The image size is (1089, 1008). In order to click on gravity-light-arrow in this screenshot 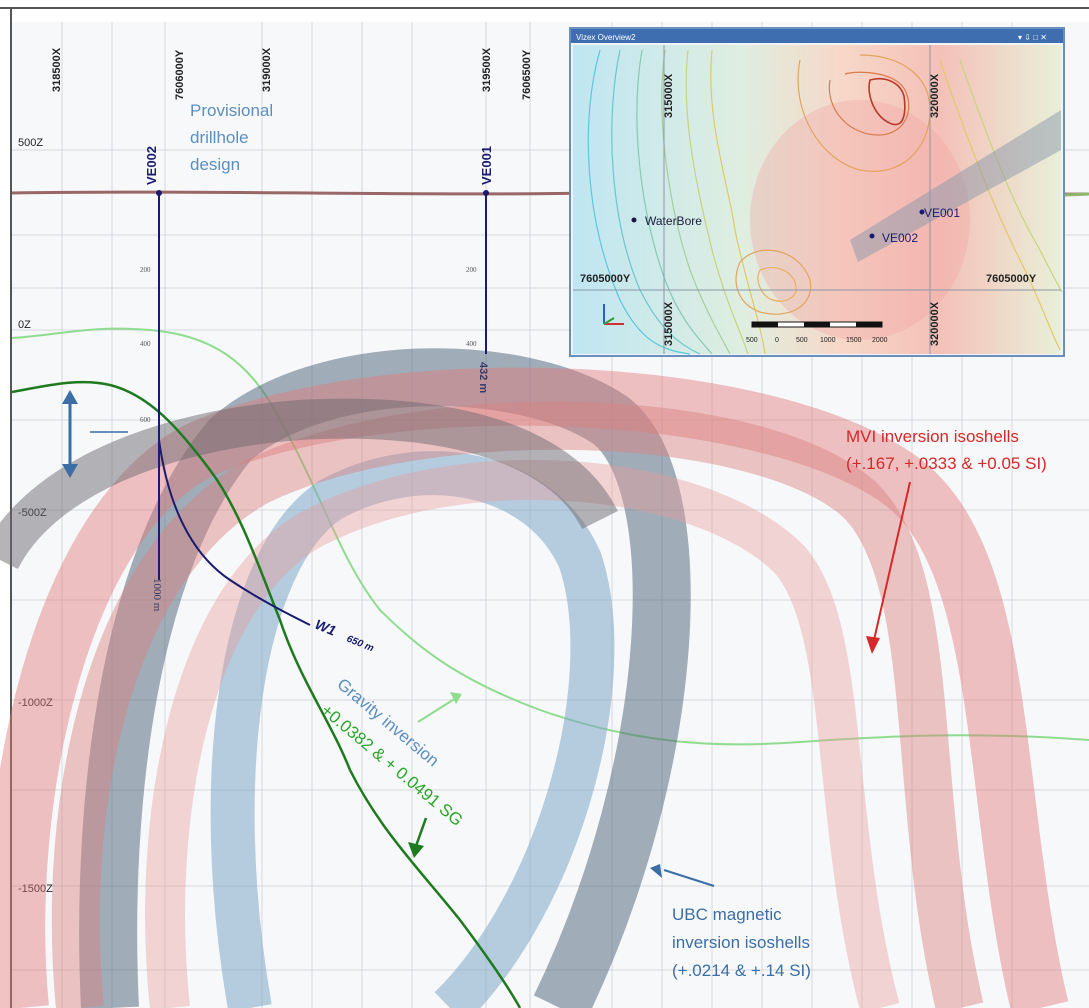, I will do `click(439, 707)`.